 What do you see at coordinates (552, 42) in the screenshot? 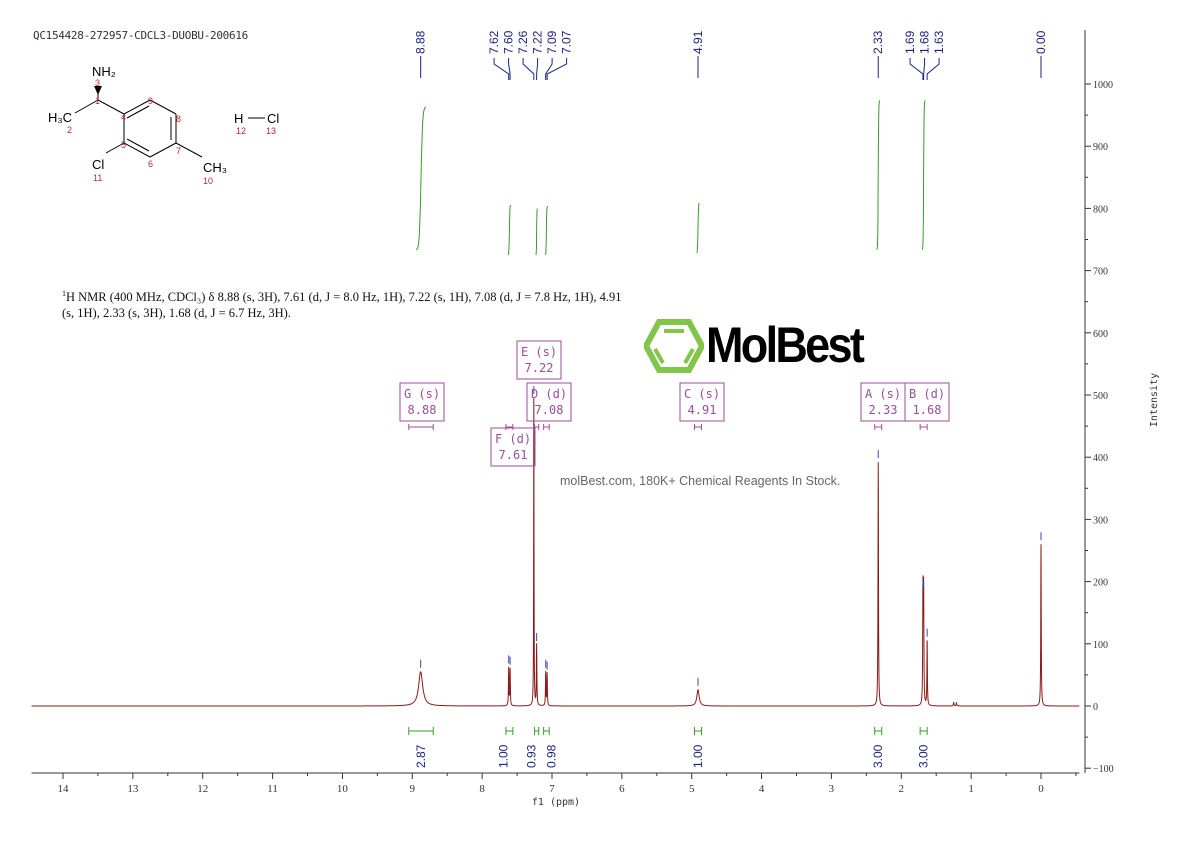
I see `peak-label-text: 7.09` at bounding box center [552, 42].